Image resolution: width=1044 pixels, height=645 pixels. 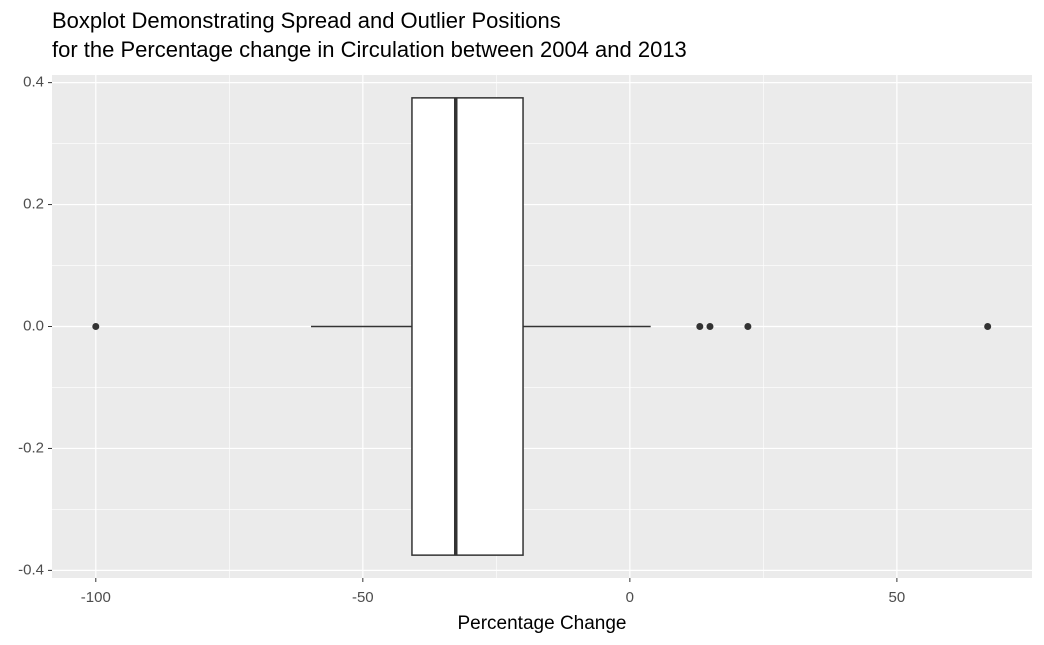 I want to click on y-tick-label: 0.4, so click(x=33, y=82).